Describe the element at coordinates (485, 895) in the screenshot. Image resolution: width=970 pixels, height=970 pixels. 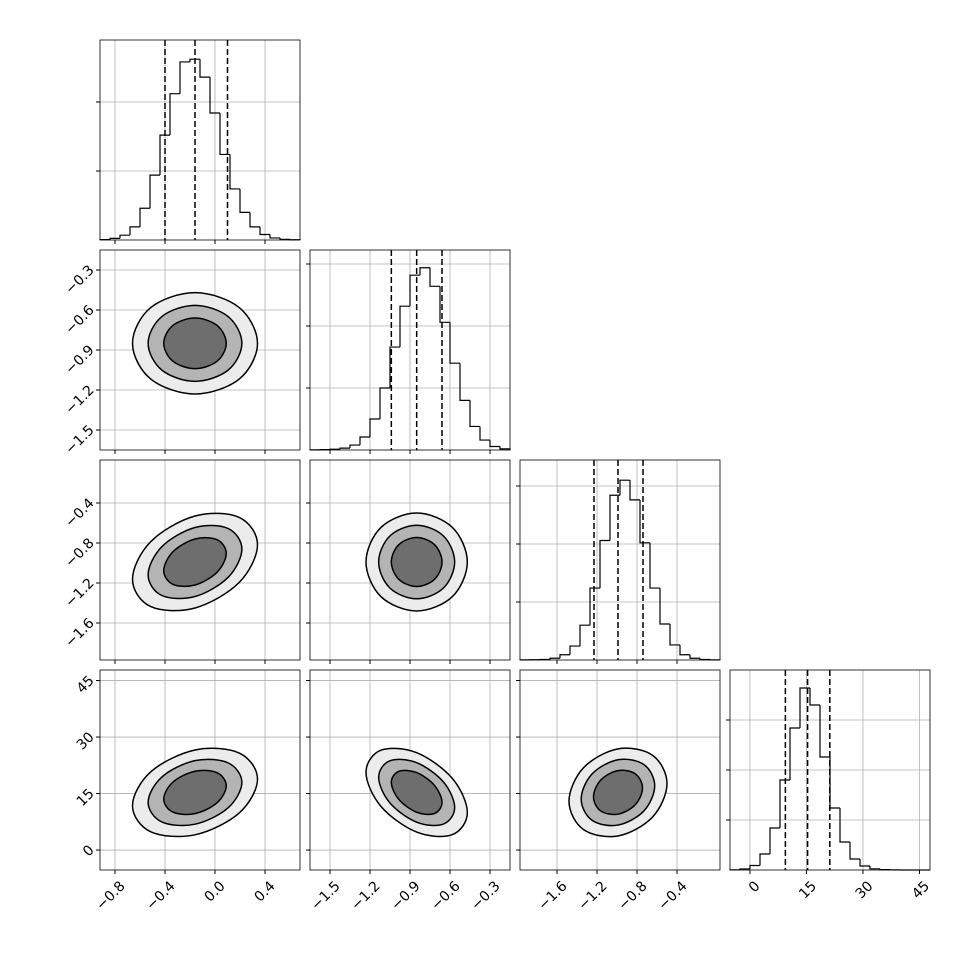
I see `x-tick-label: −0.3` at that location.